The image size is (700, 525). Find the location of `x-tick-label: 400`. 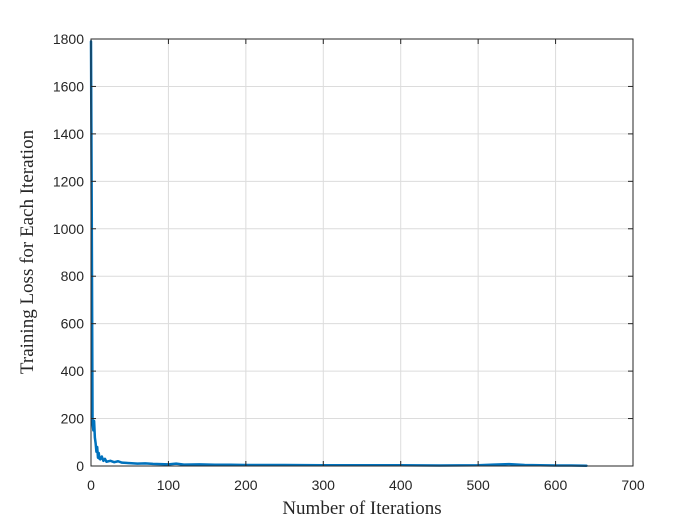

x-tick-label: 400 is located at coordinates (401, 485).